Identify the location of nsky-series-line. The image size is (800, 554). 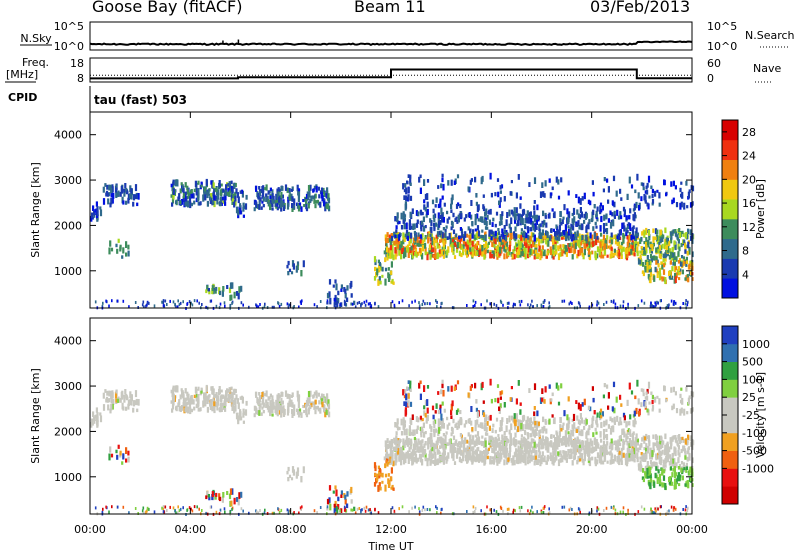
(391, 43).